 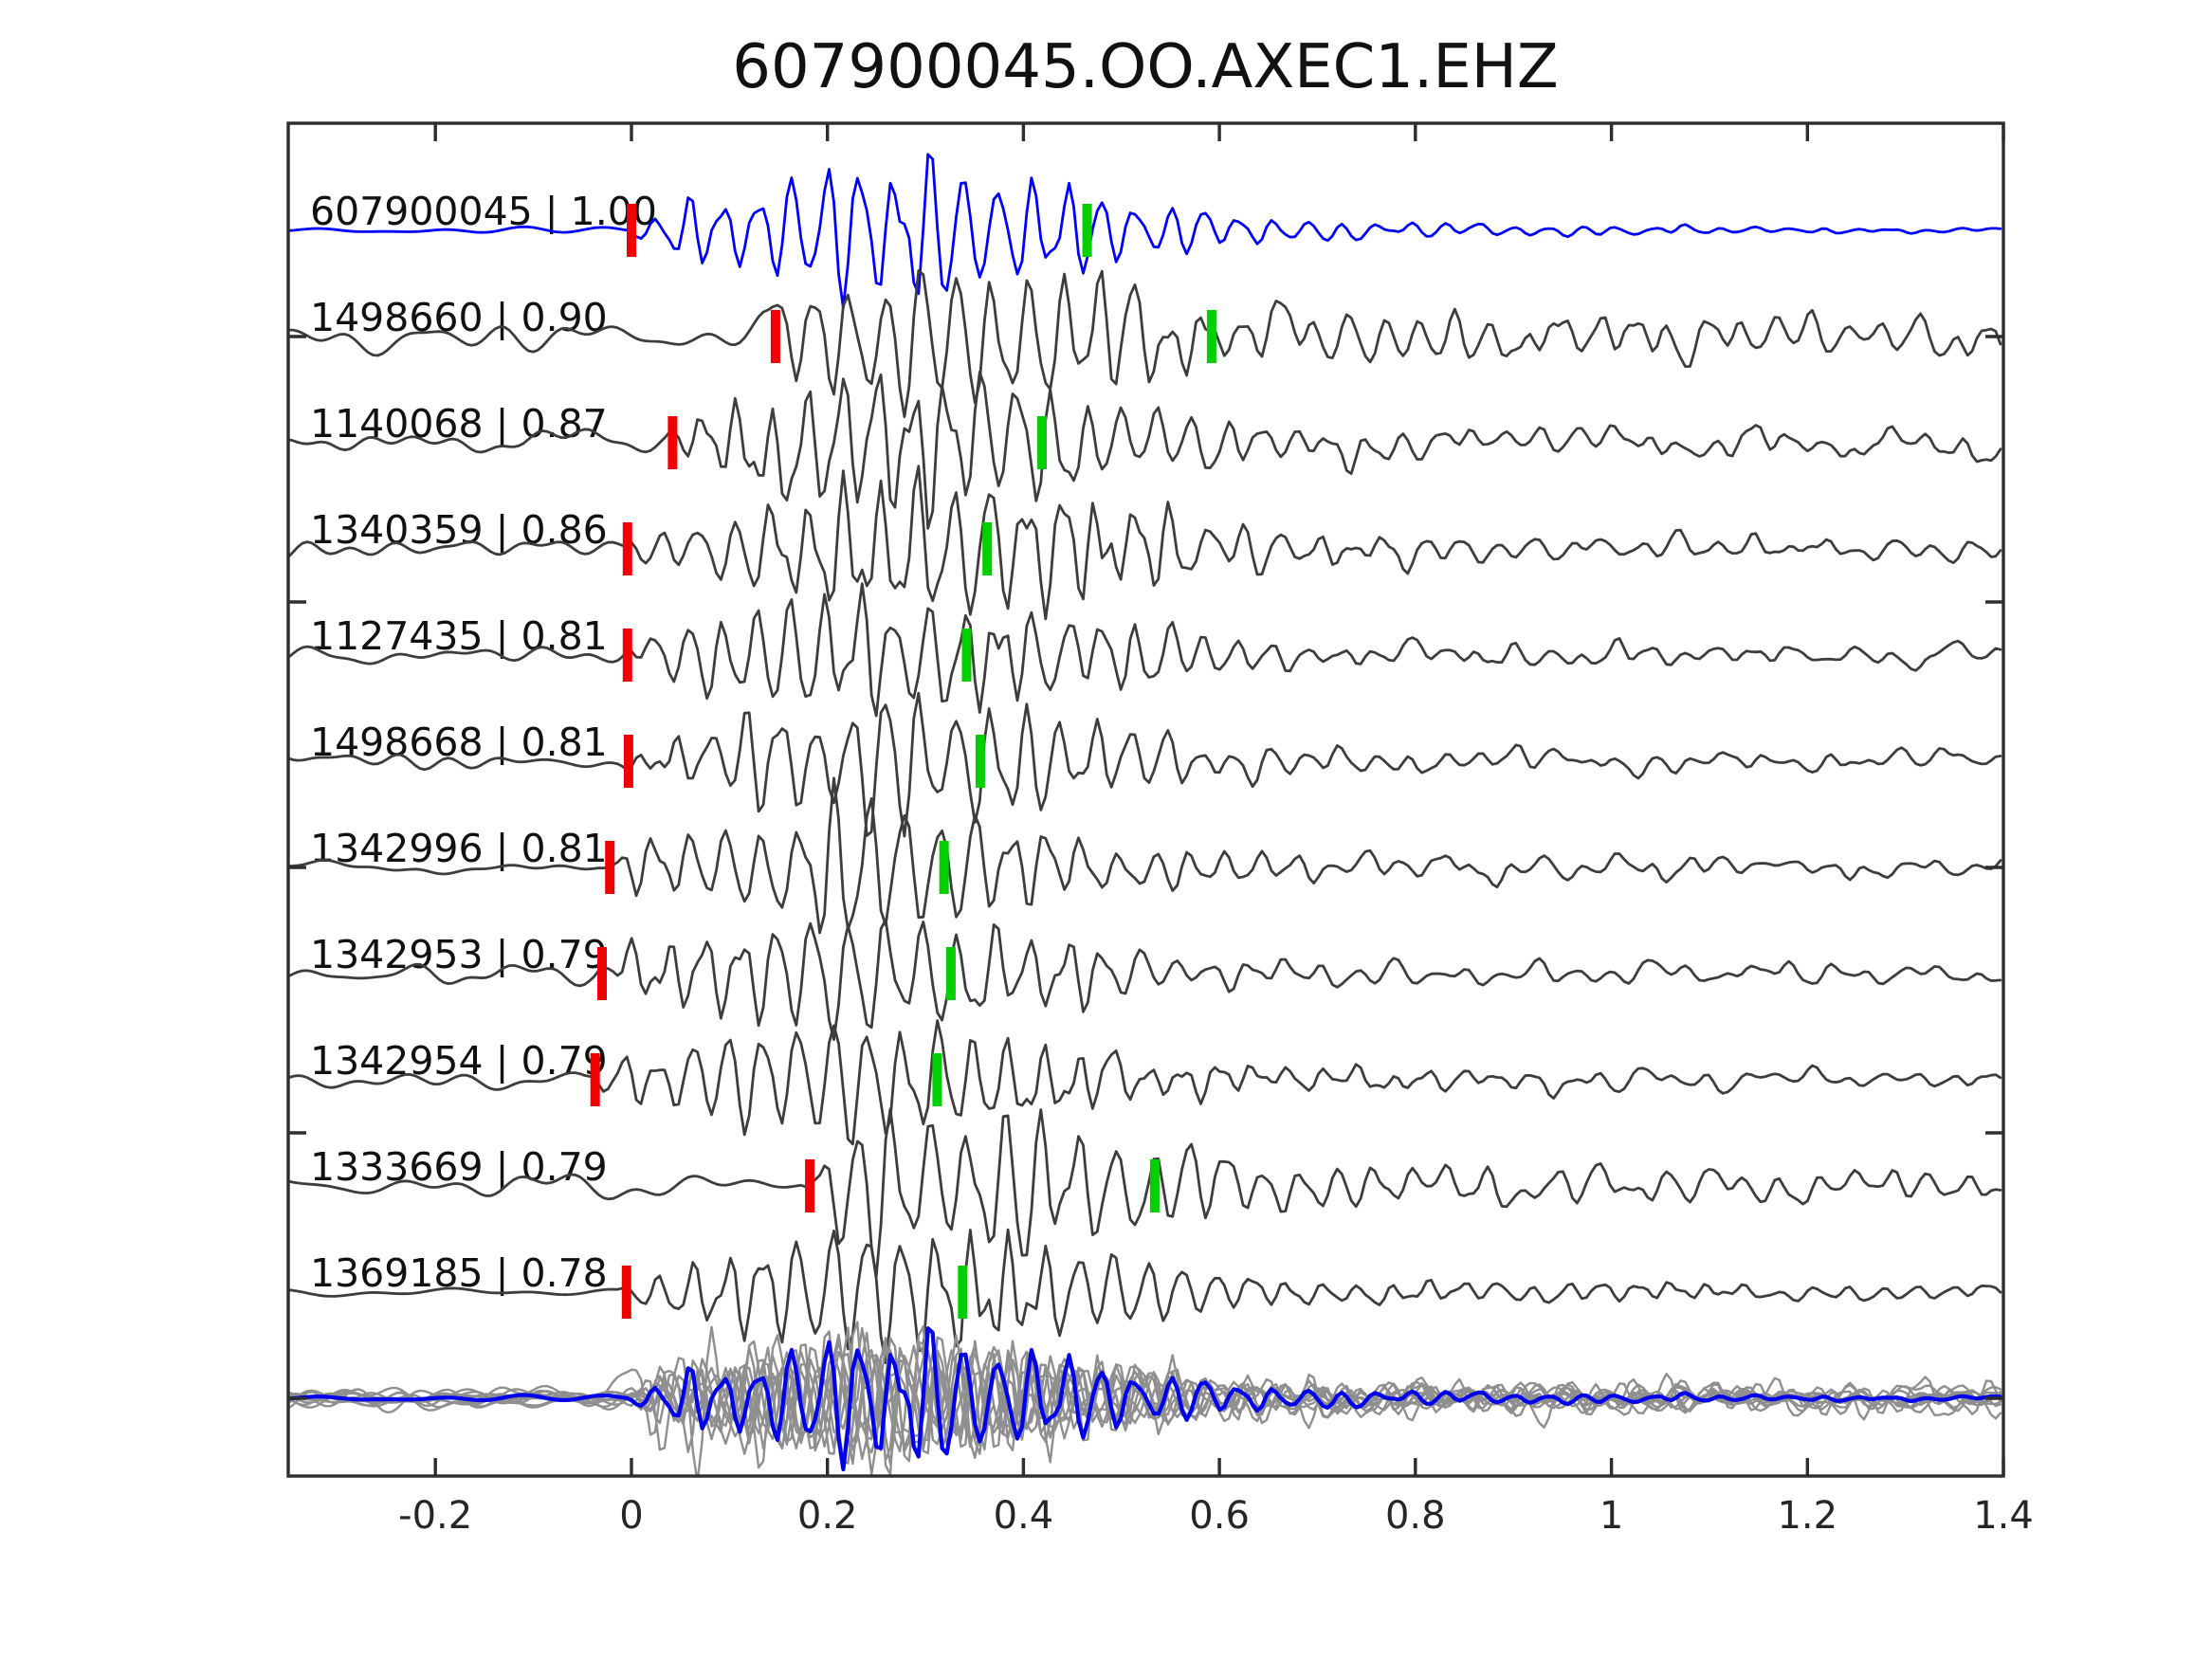 I want to click on trace-label: 1340359 | 0.86, so click(x=459, y=530).